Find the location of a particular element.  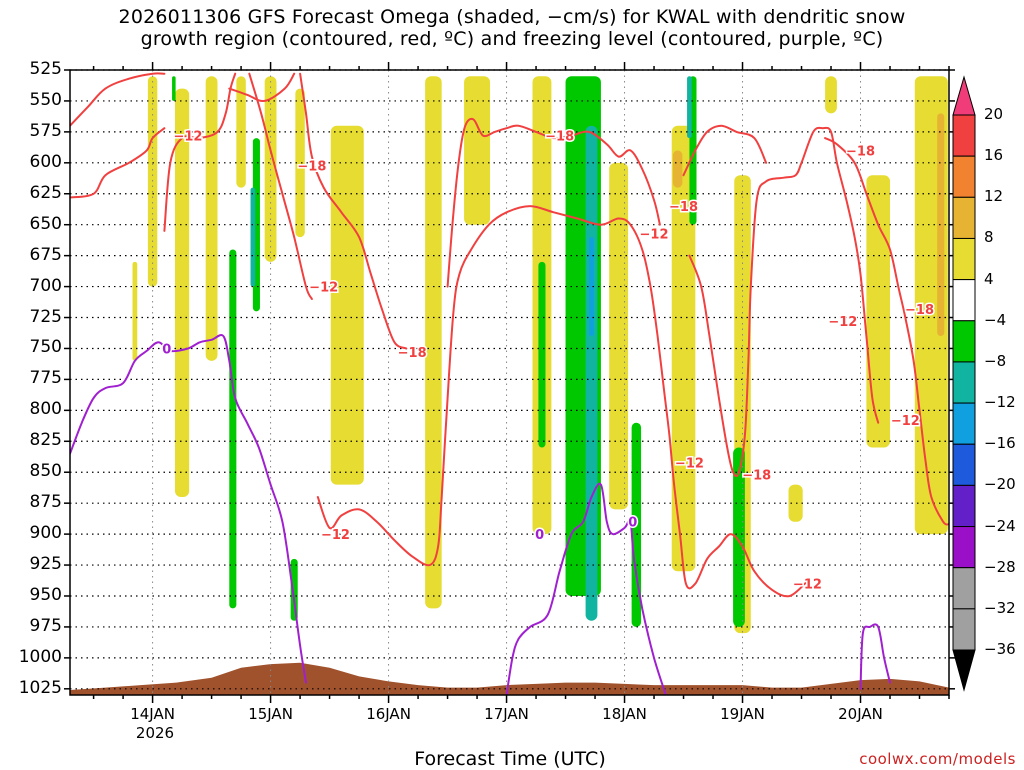

surface-terrain is located at coordinates (509, 678).